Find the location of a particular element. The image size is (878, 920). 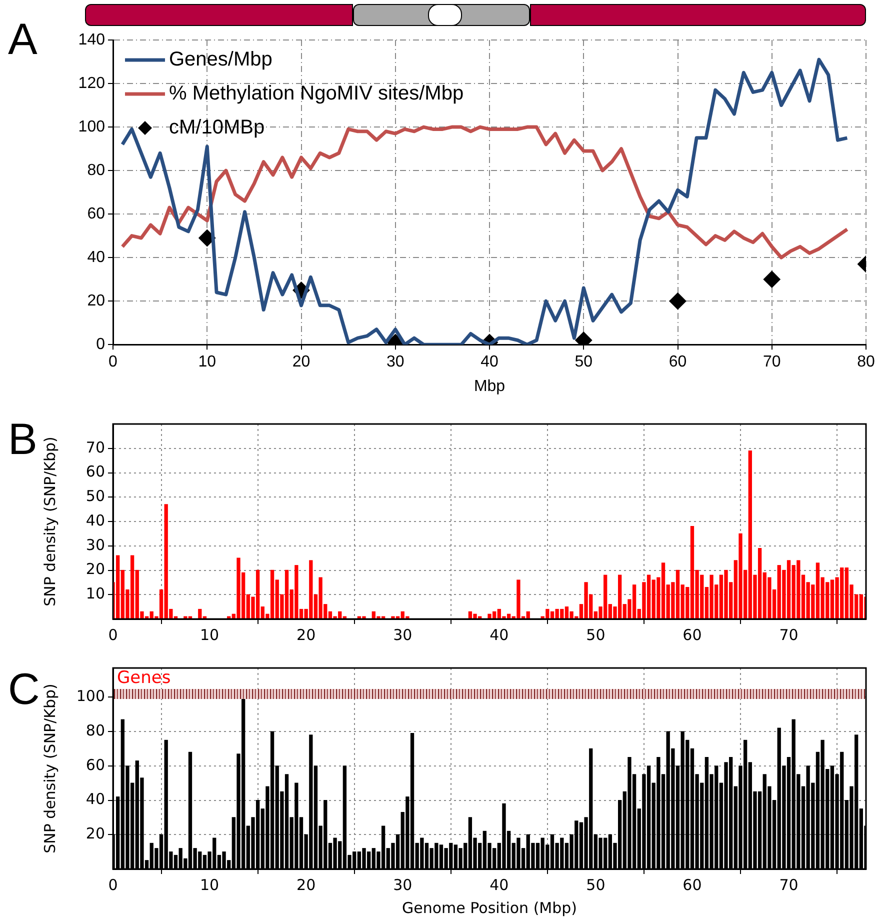

y-tick-label: 70 is located at coordinates (95, 447).